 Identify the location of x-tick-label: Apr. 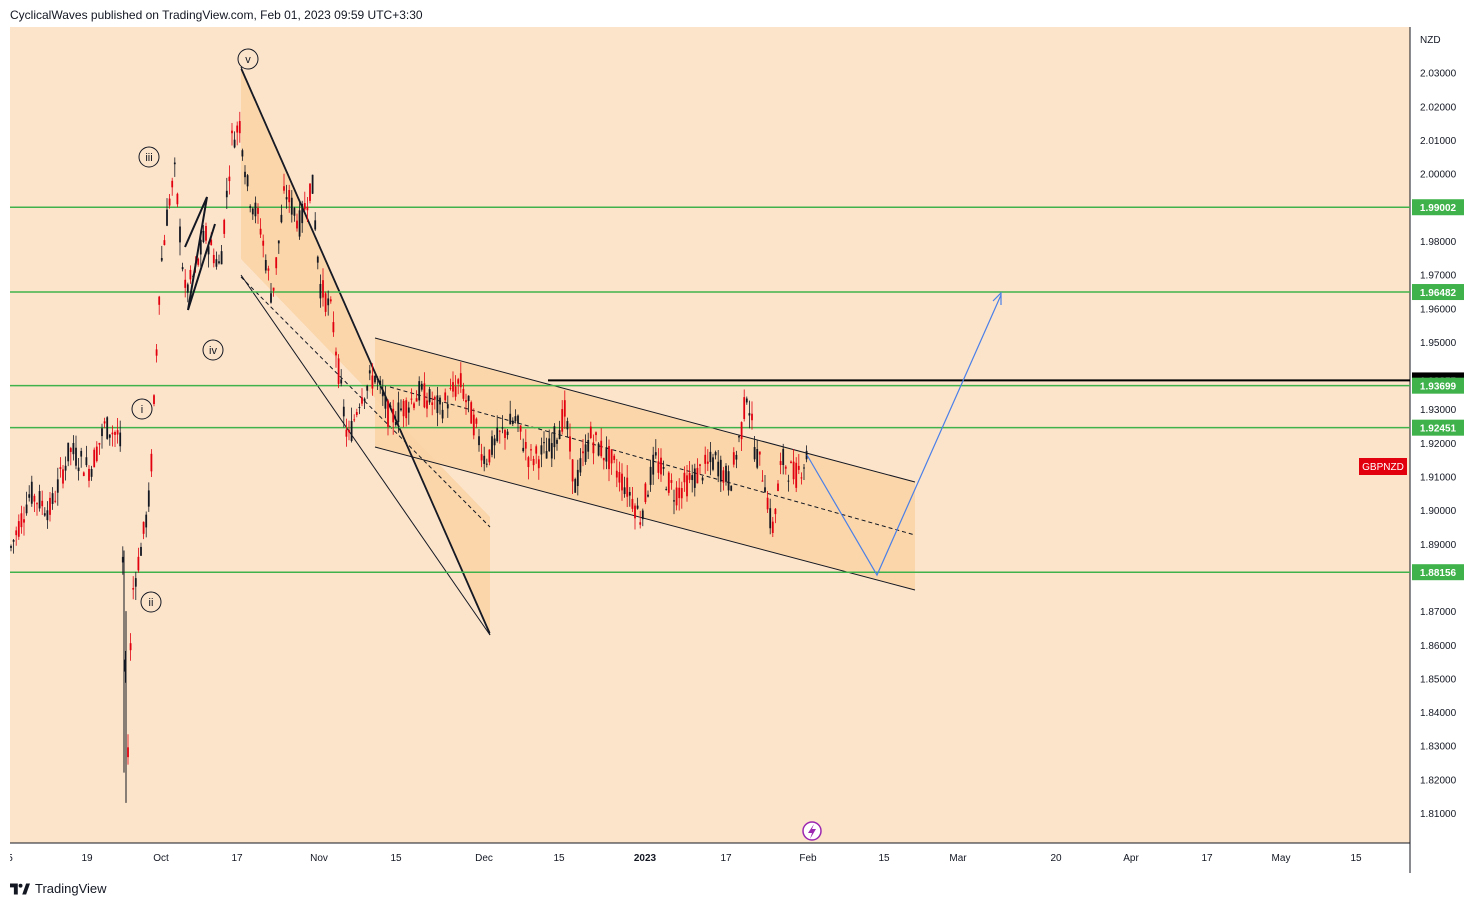
(1131, 858).